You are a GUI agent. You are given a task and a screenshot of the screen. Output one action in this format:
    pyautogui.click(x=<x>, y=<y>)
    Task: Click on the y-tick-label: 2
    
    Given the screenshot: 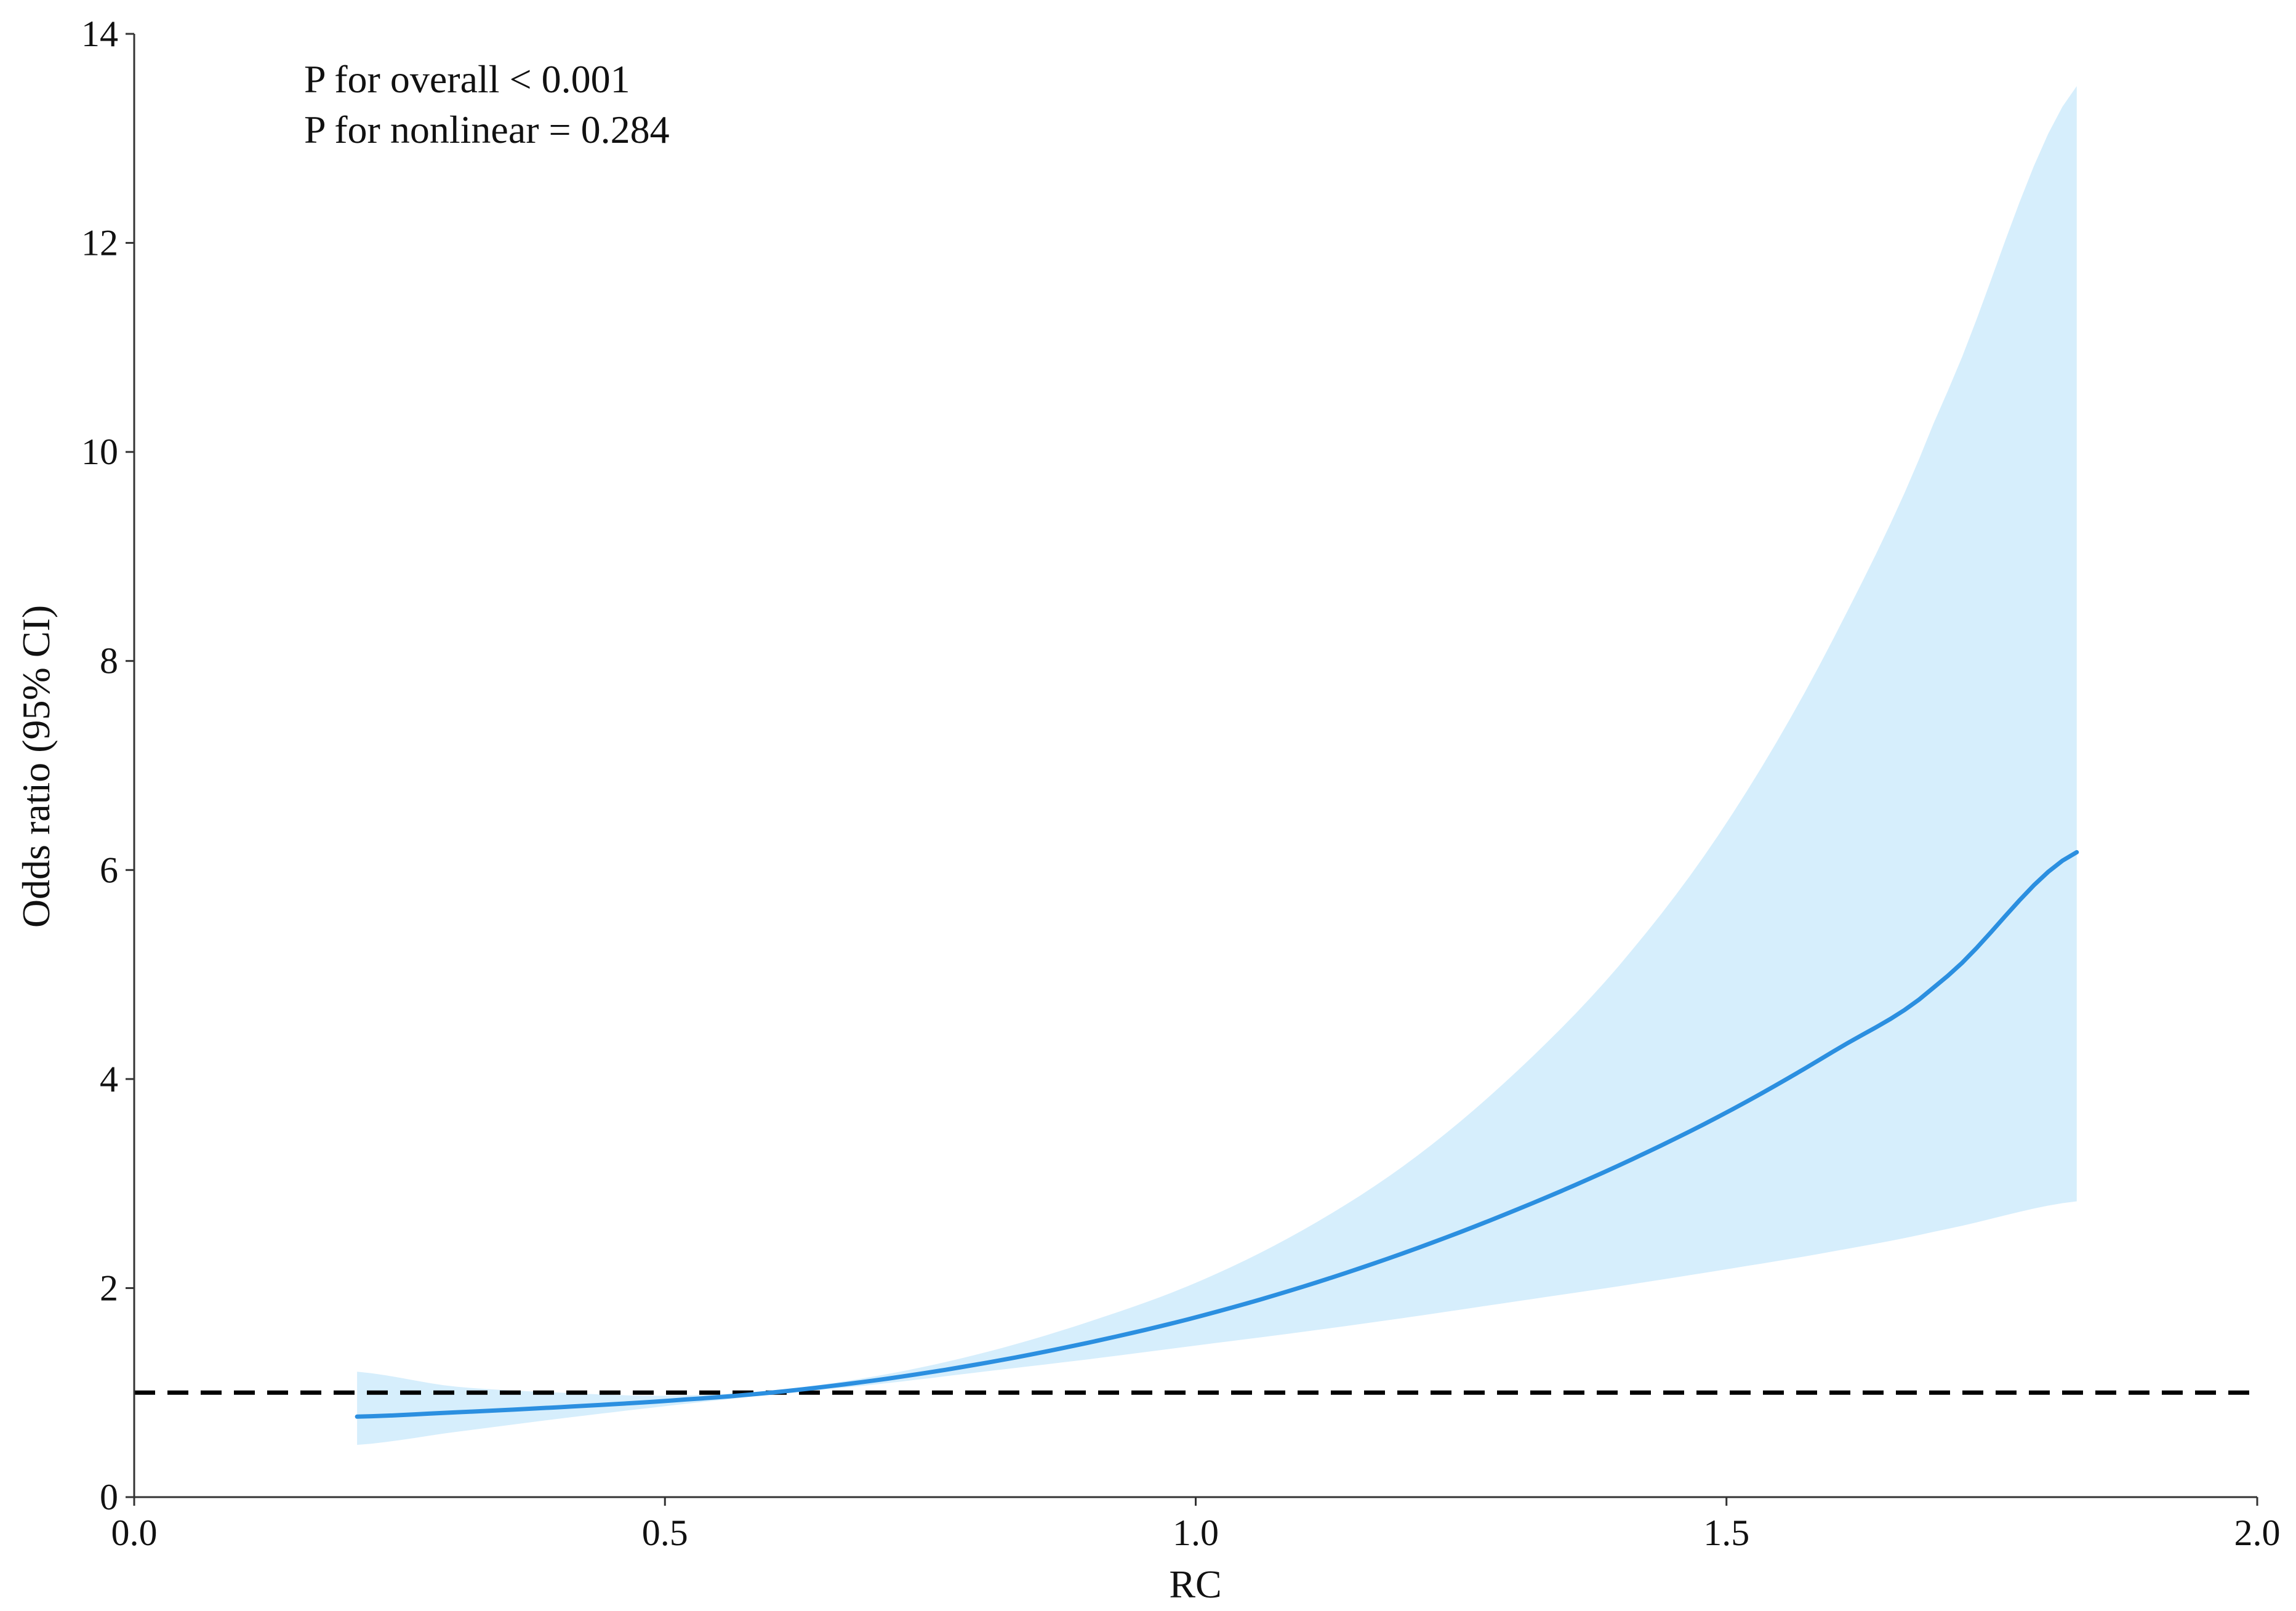 What is the action you would take?
    pyautogui.click(x=109, y=1288)
    